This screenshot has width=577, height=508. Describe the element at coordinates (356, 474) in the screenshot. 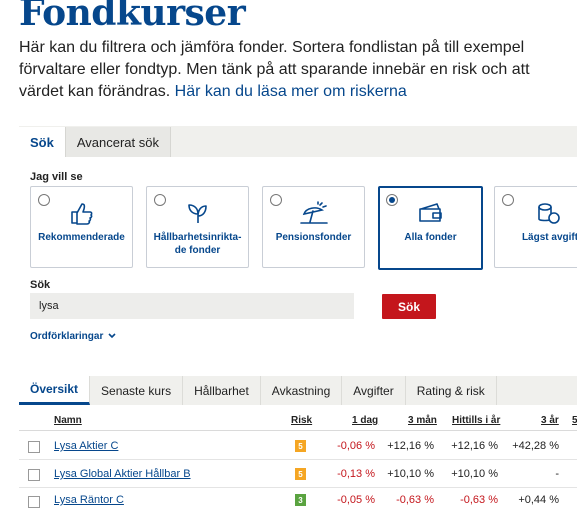

I see `return-1day: -0,13 %` at that location.